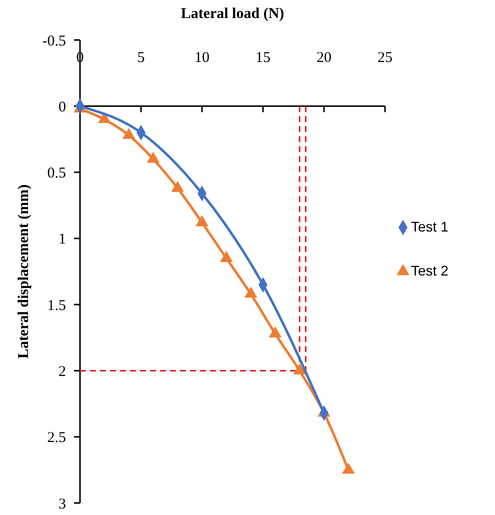 Image resolution: width=495 pixels, height=515 pixels. I want to click on y-tick-label: 0.5, so click(56, 174).